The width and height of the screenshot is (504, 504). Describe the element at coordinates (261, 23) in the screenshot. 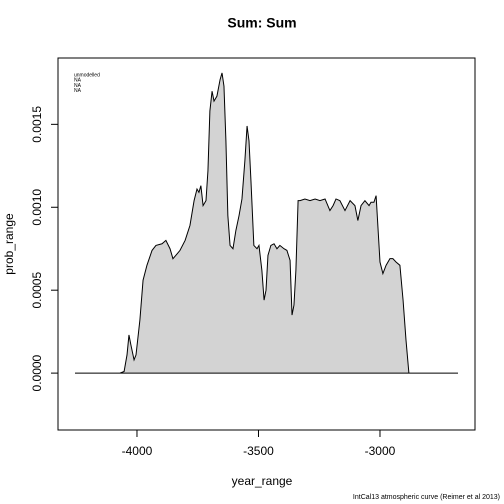

I see `chart-title: Sum` at that location.